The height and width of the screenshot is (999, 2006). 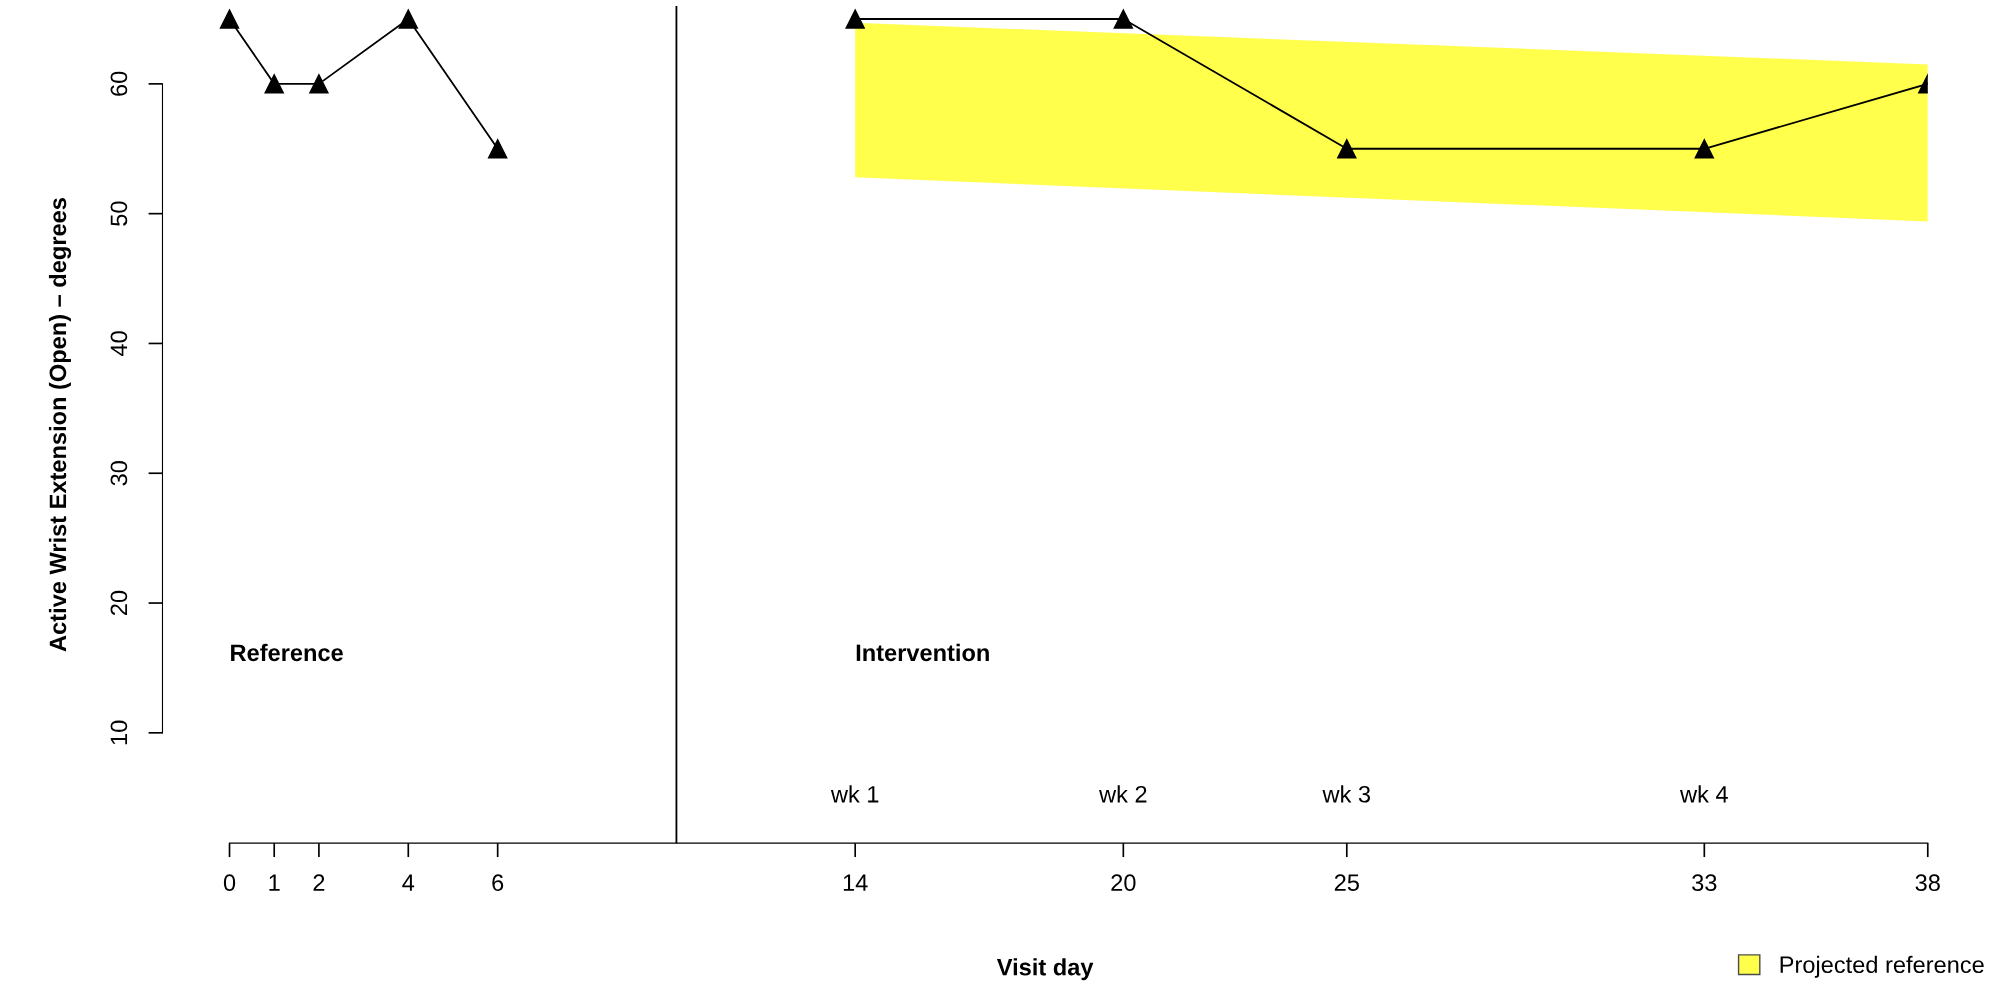 I want to click on x-tick-label: 1, so click(x=274, y=882).